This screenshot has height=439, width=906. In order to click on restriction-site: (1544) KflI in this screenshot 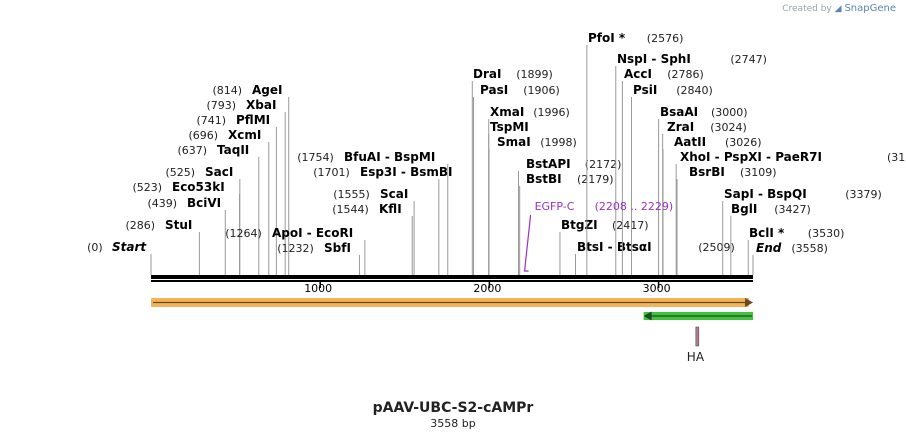, I will do `click(372, 238)`.